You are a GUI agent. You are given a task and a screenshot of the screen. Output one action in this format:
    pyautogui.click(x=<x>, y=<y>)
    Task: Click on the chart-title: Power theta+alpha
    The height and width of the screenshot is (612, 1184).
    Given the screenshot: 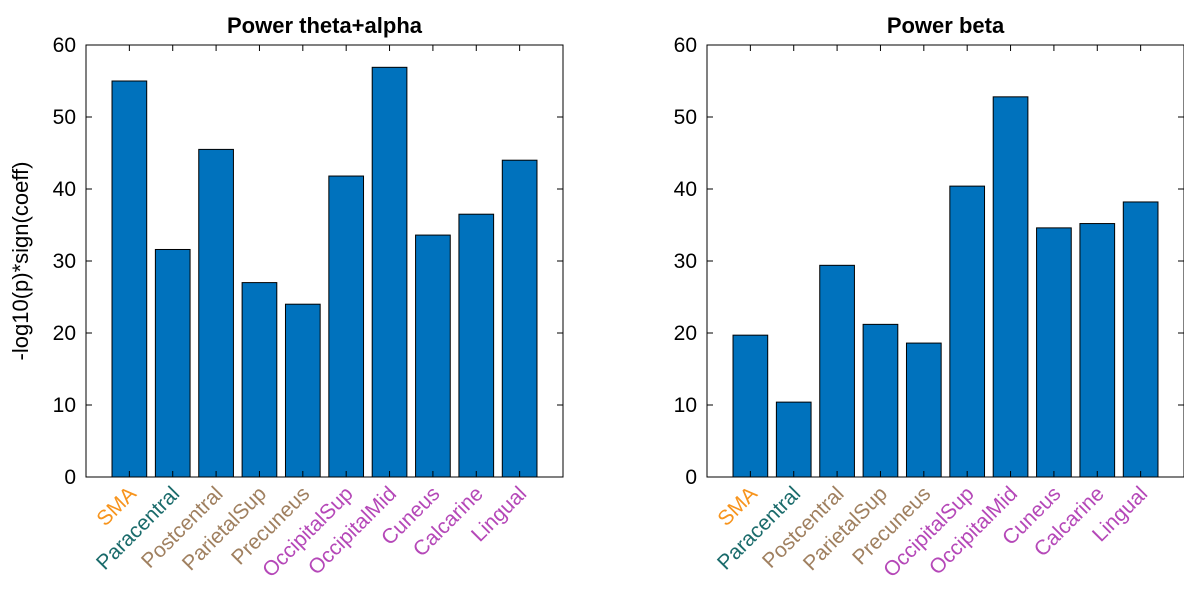 What is the action you would take?
    pyautogui.click(x=325, y=25)
    